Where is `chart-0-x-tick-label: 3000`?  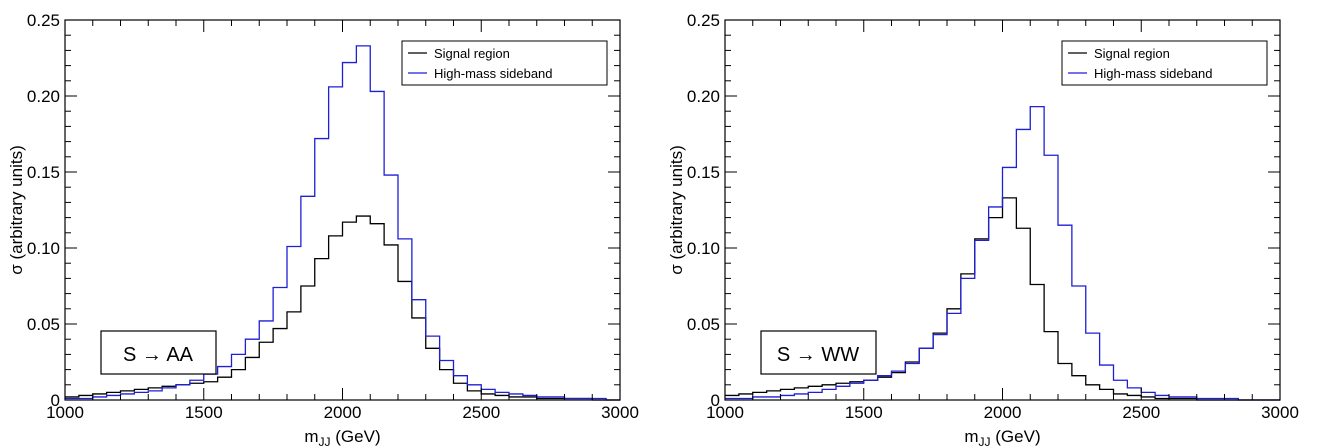
chart-0-x-tick-label: 3000 is located at coordinates (620, 412).